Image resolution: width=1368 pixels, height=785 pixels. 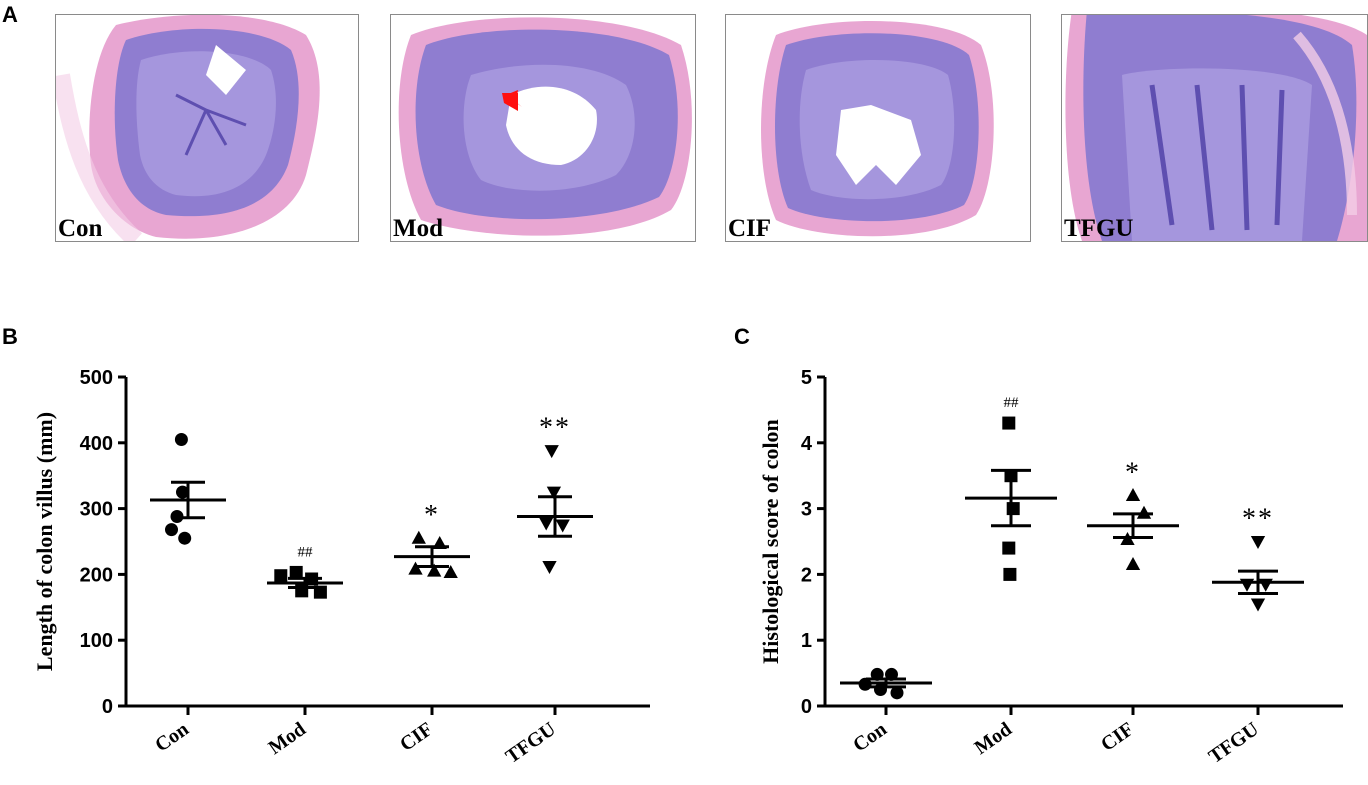 I want to click on histology-label: TFGU, so click(x=1099, y=228).